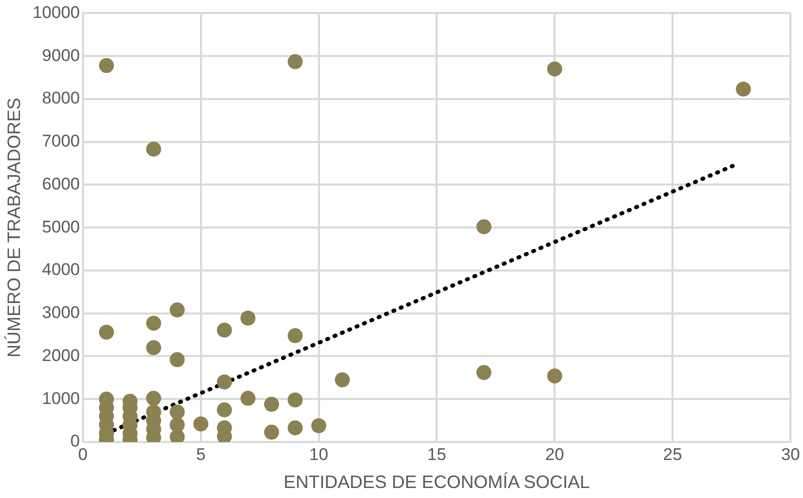 The height and width of the screenshot is (498, 803). I want to click on x-axis-title: ENTIDADES DE ECONOMÍA SOCIAL, so click(437, 482).